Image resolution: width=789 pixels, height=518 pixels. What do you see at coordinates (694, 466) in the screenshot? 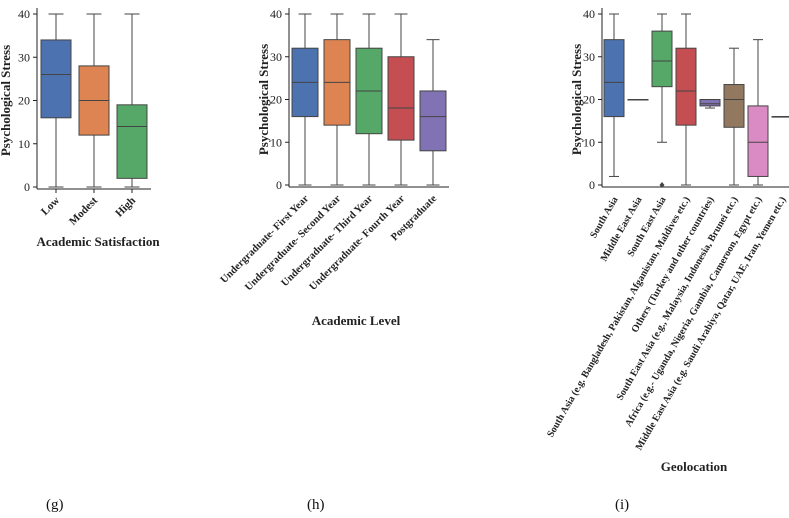
I see `x-axis-label: Geolocation` at bounding box center [694, 466].